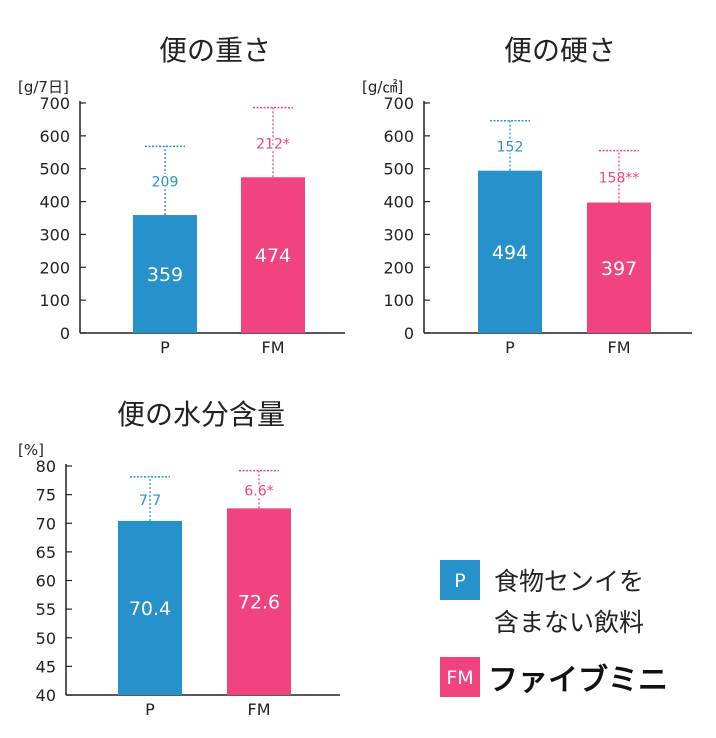 This screenshot has height=738, width=716. Describe the element at coordinates (46, 523) in the screenshot. I see `y-tick-label: 70` at that location.